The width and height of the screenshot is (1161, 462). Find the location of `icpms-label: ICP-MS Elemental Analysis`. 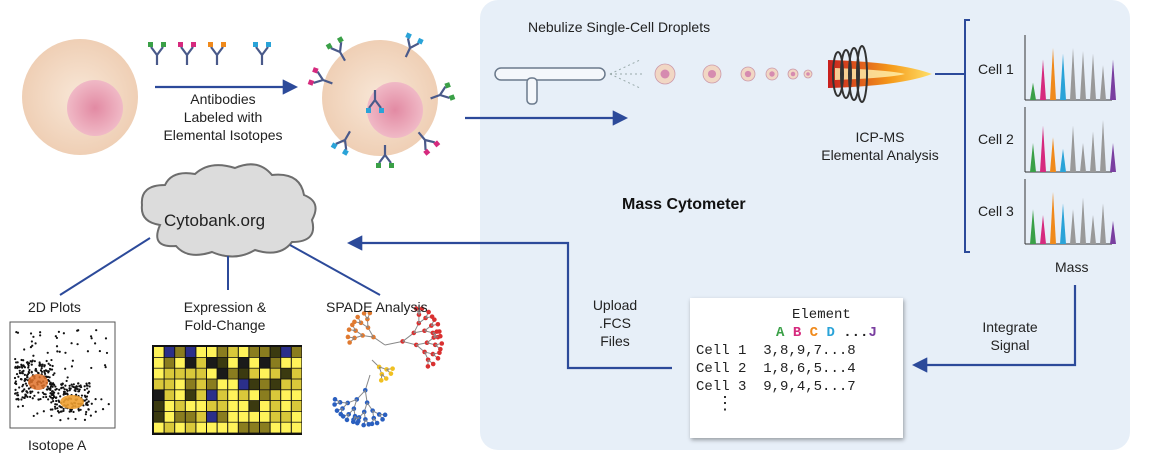

icpms-label: ICP-MS Elemental Analysis is located at coordinates (880, 146).